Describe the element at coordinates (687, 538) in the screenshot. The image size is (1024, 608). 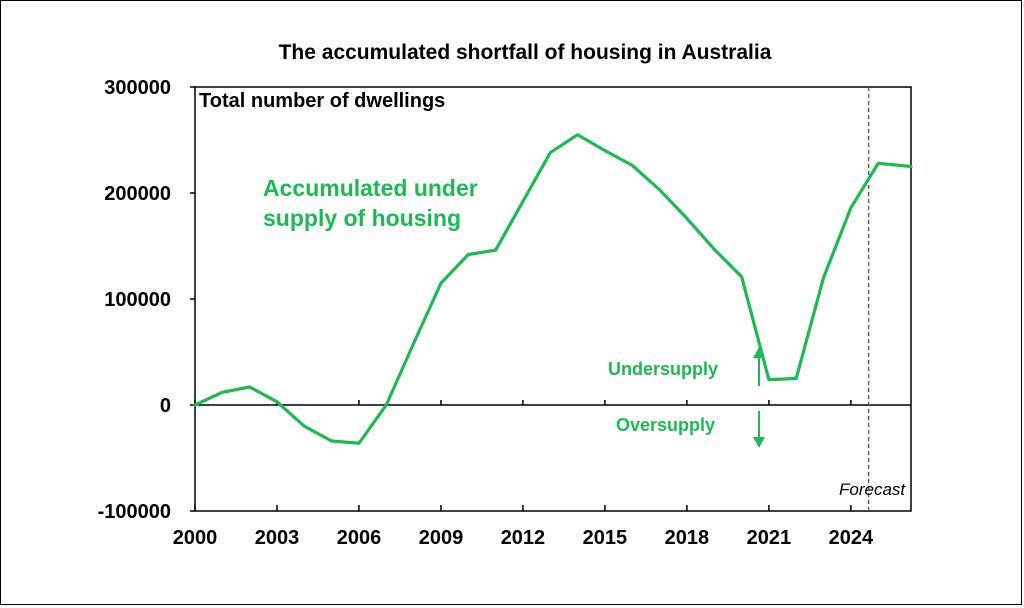
I see `x-tick-label: 2018` at that location.